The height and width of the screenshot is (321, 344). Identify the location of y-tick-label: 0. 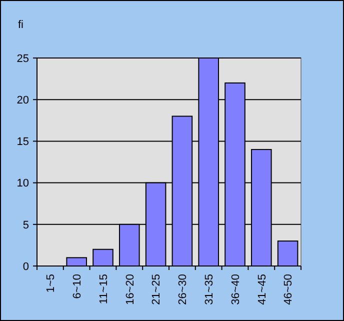
(25, 266).